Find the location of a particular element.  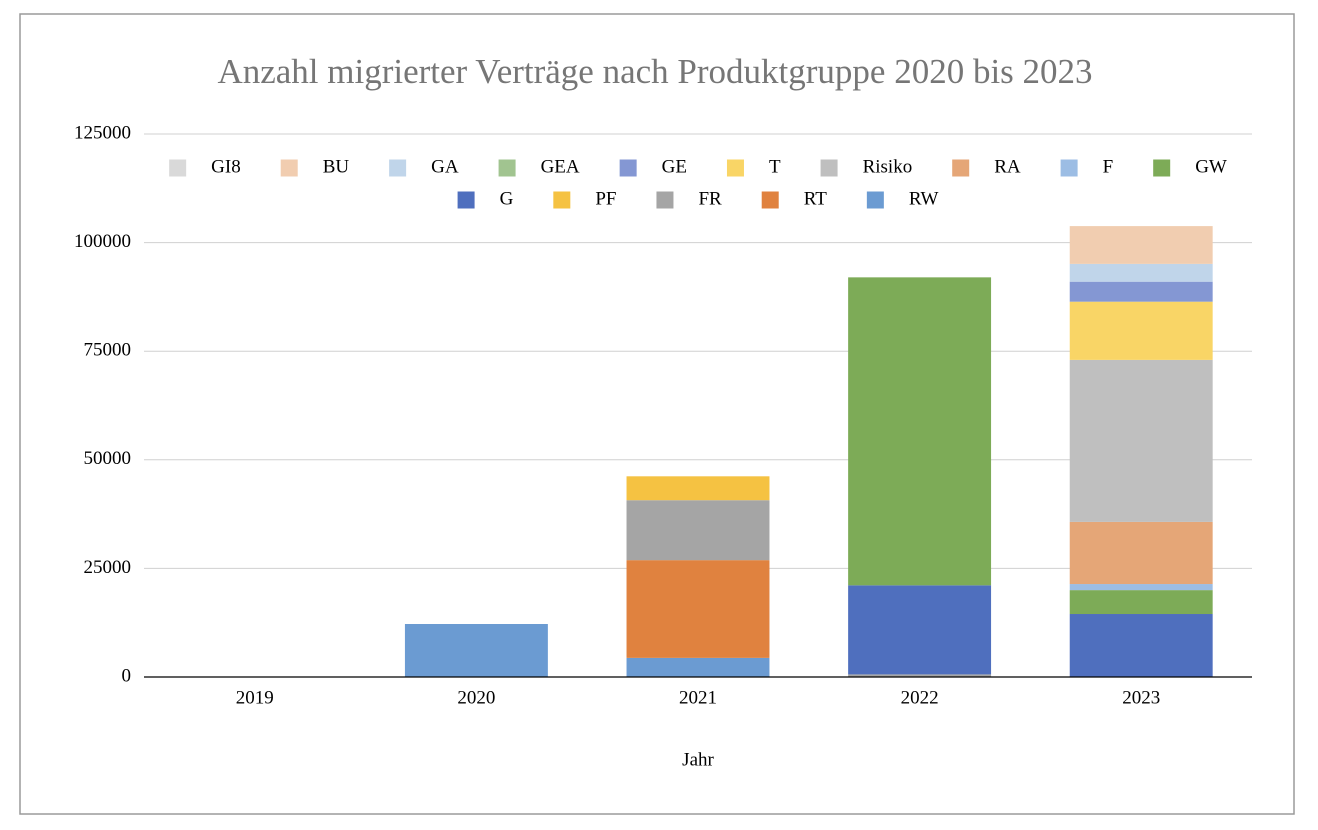

legend-label: G is located at coordinates (507, 198).